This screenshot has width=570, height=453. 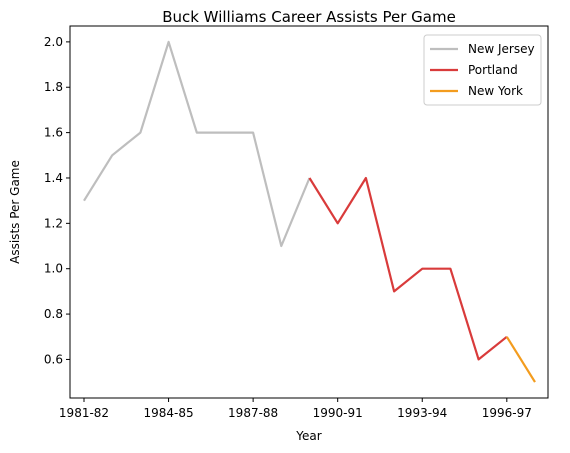 What do you see at coordinates (57, 200) in the screenshot?
I see `y-axis: 0.6 0.8 1.0 1.2 1.4 1.6 1.8 2.0` at bounding box center [57, 200].